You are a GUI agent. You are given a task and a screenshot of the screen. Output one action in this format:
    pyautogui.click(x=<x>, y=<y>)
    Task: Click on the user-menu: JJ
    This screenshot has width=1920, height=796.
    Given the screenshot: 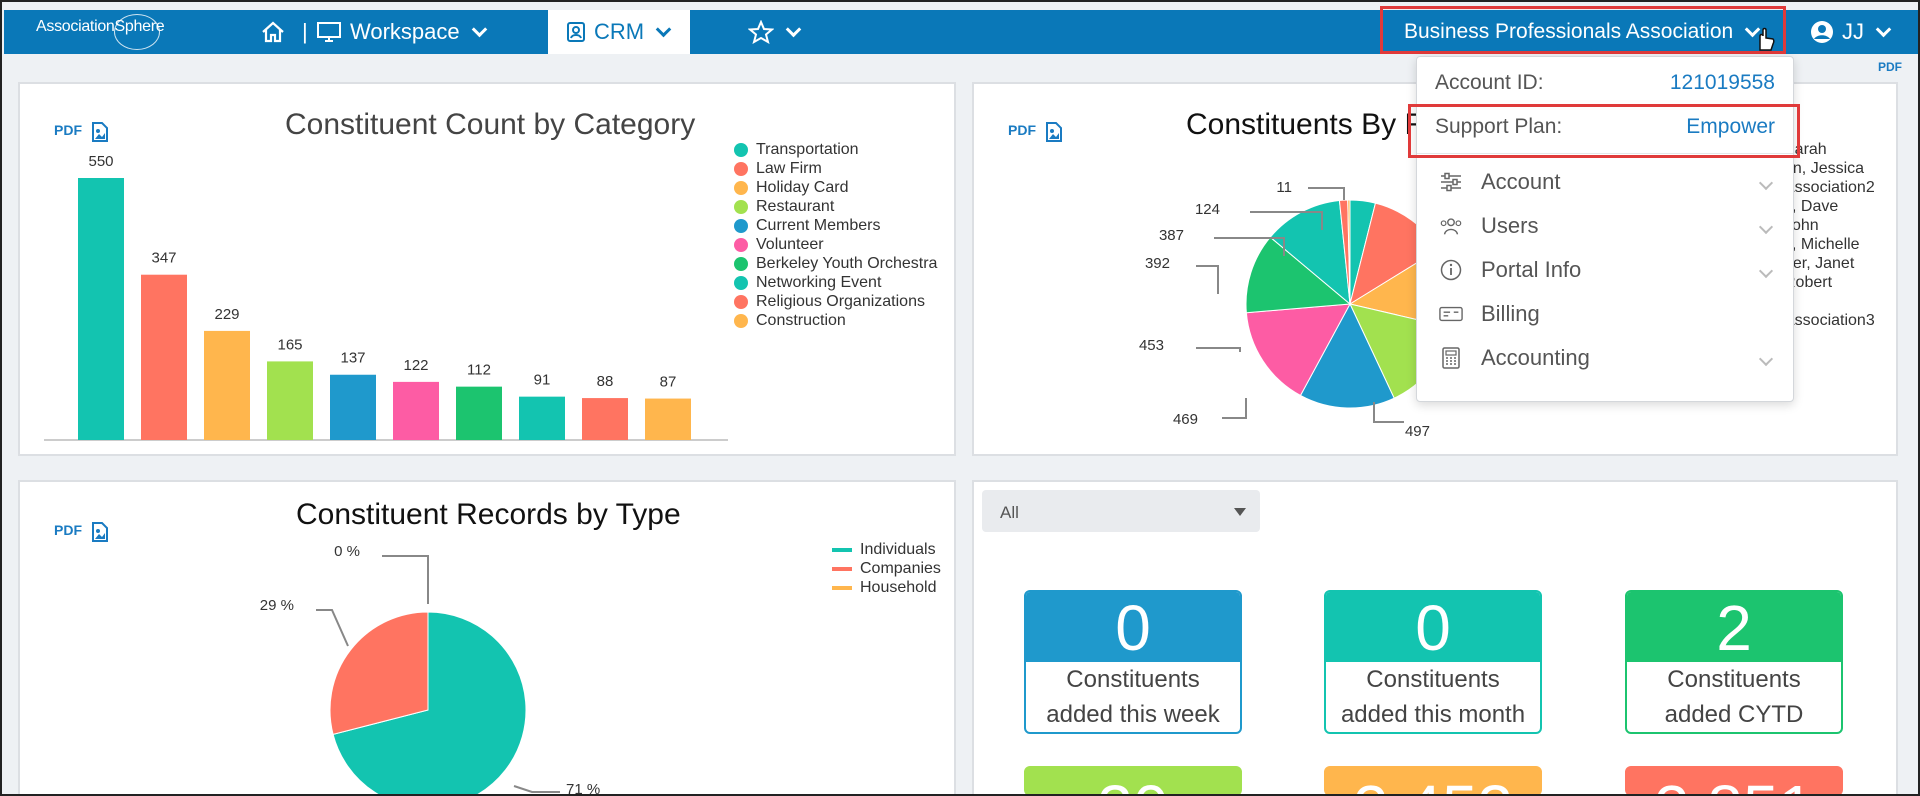 What is the action you would take?
    pyautogui.click(x=1851, y=32)
    